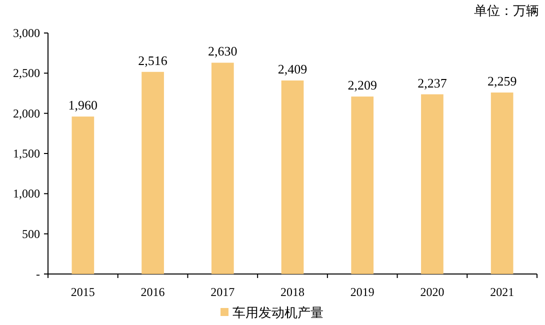 Image resolution: width=545 pixels, height=325 pixels. Describe the element at coordinates (278, 313) in the screenshot. I see `legend-label: 车用发动机产量` at that location.